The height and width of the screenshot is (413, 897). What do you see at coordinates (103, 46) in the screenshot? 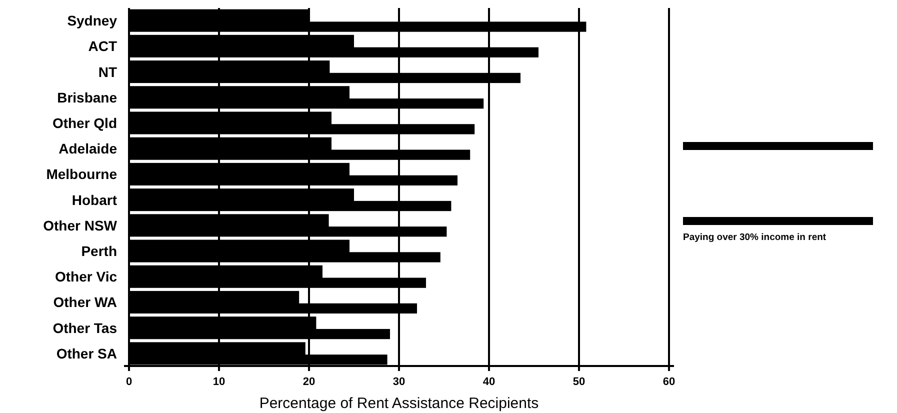
I see `y-tick-label: ACT` at bounding box center [103, 46].